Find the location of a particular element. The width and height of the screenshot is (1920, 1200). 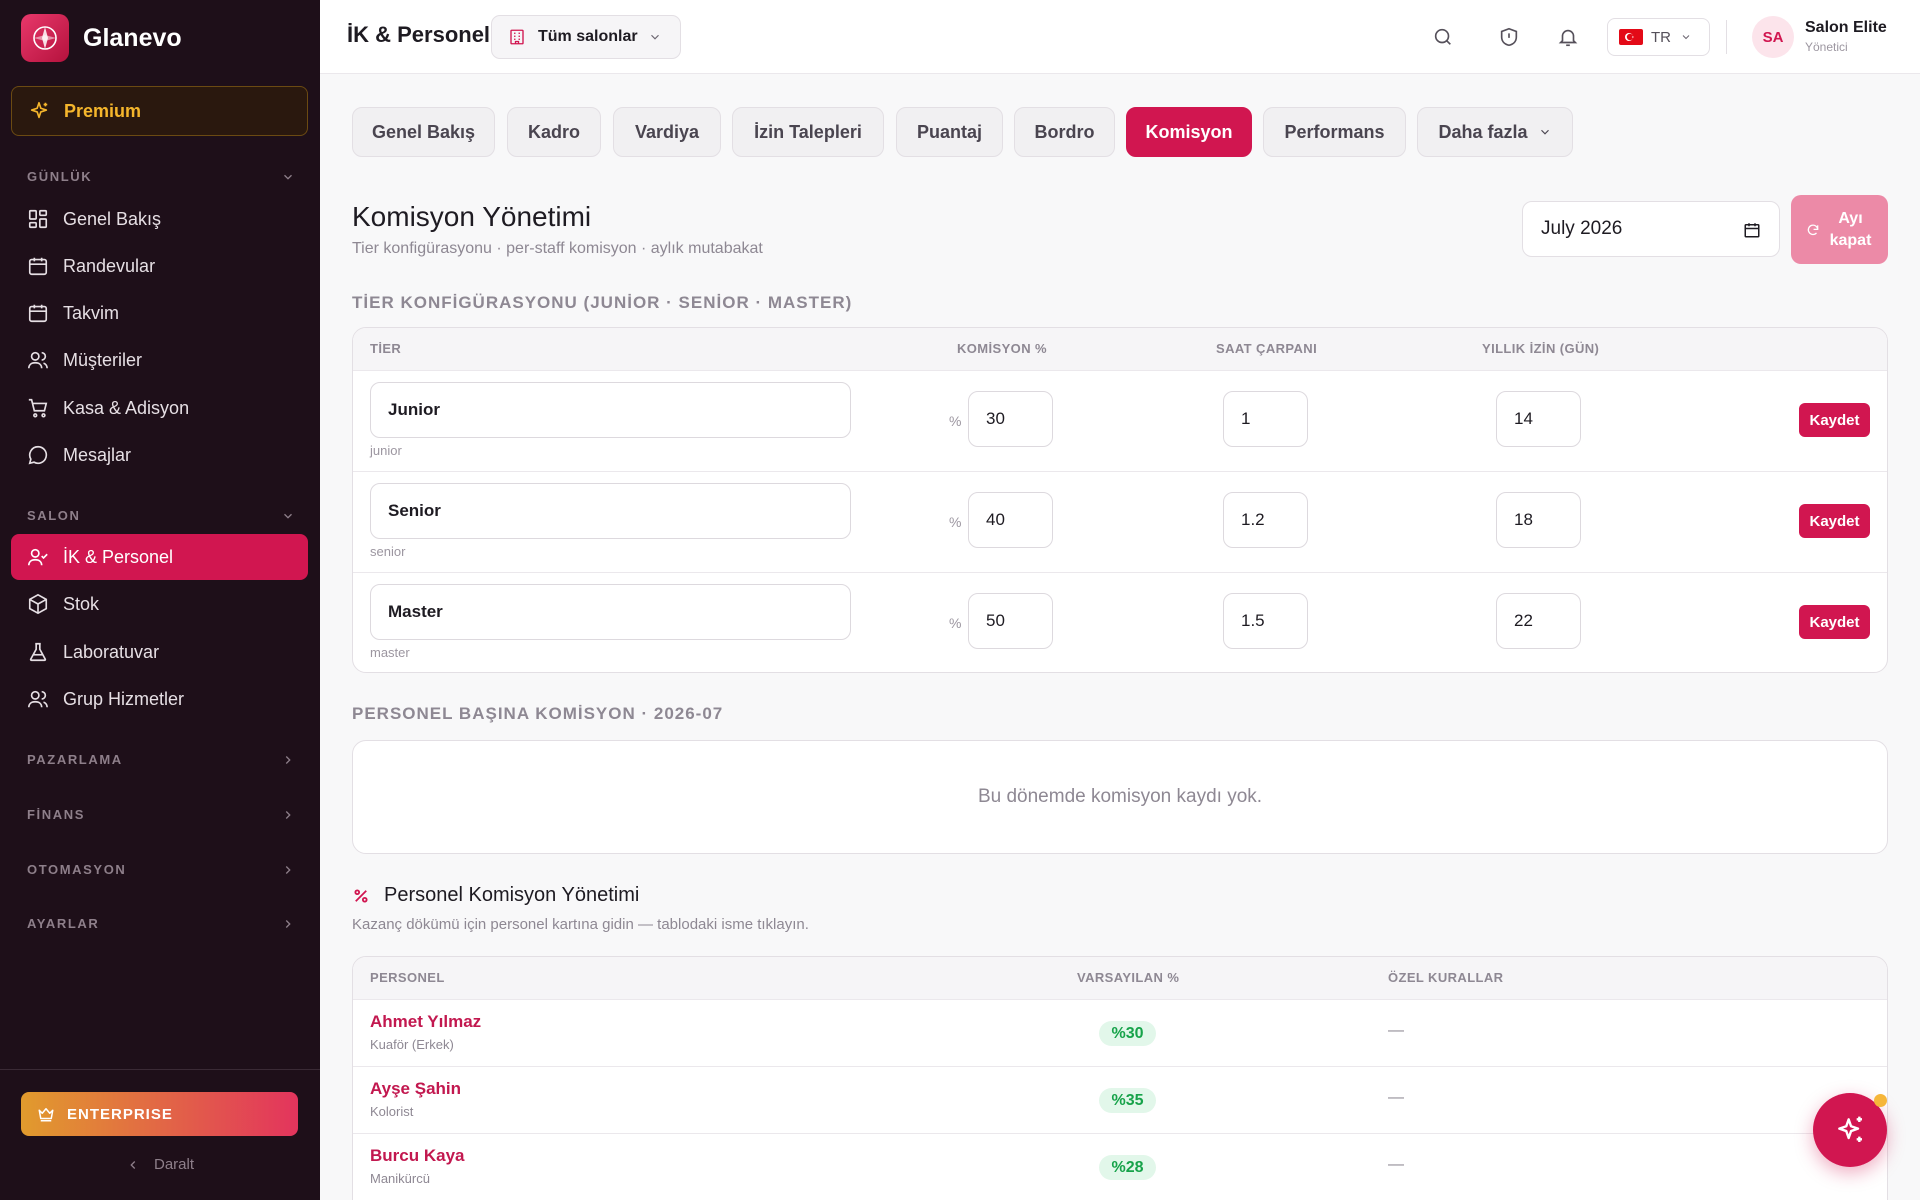

tab-shift: Vardiya is located at coordinates (667, 132).